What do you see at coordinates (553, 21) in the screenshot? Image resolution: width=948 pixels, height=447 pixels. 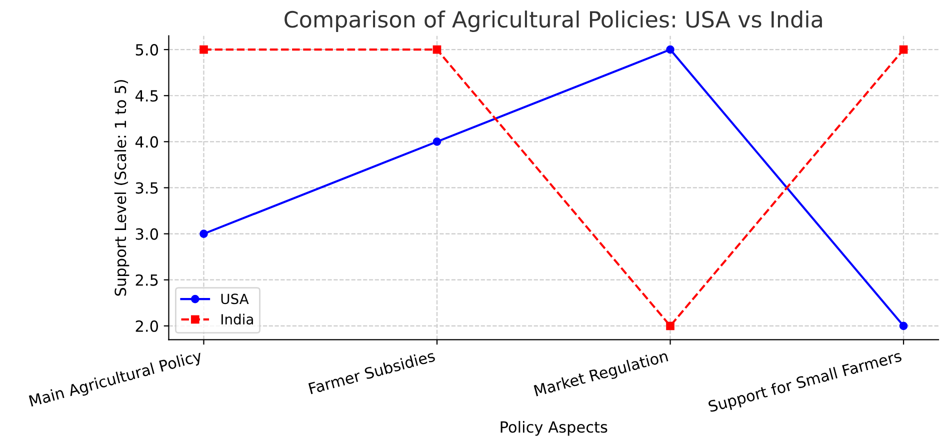 I see `chart-title: Comparison of Agricultural Policies: USA vs India` at bounding box center [553, 21].